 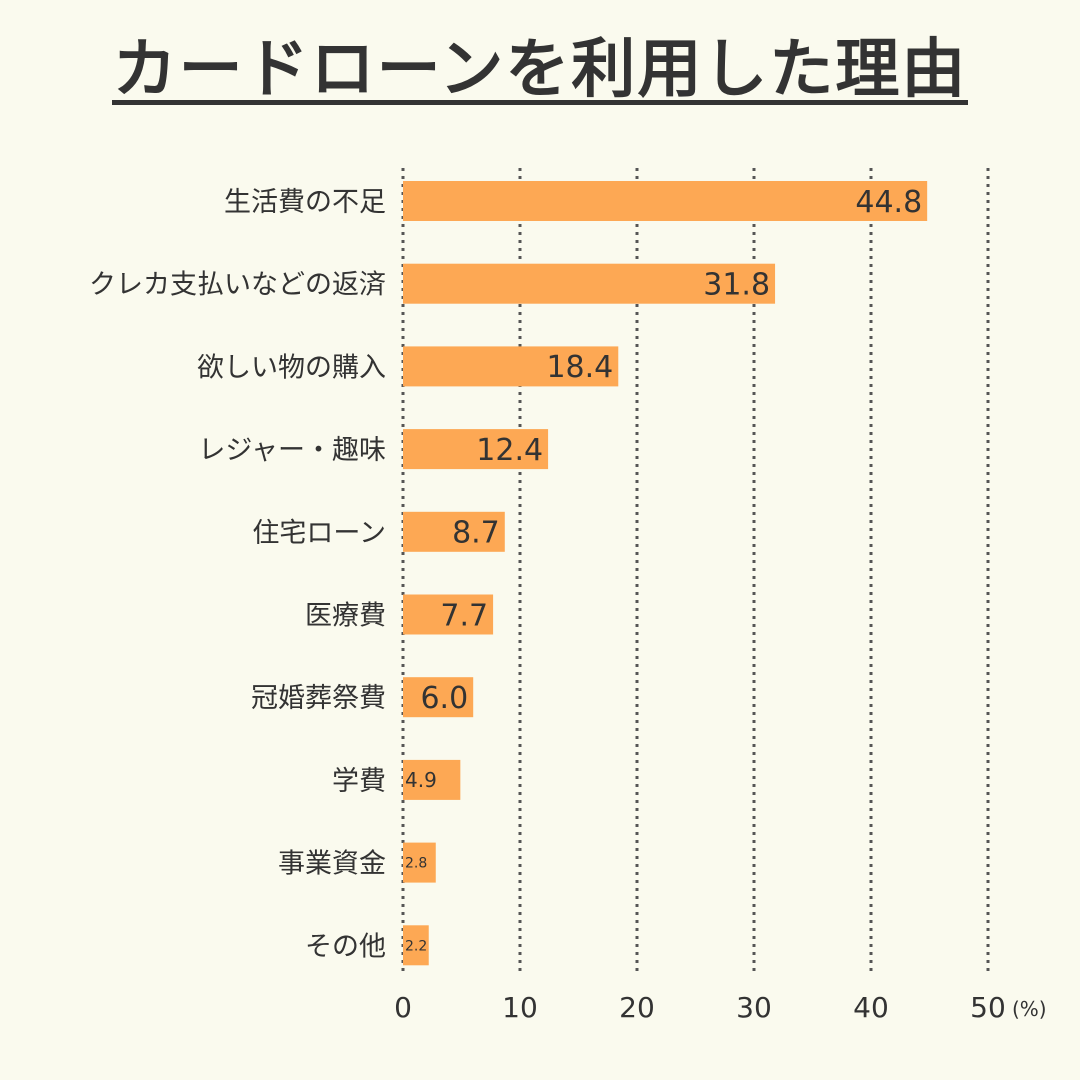 What do you see at coordinates (988, 1007) in the screenshot?
I see `x-tick-label: 50` at bounding box center [988, 1007].